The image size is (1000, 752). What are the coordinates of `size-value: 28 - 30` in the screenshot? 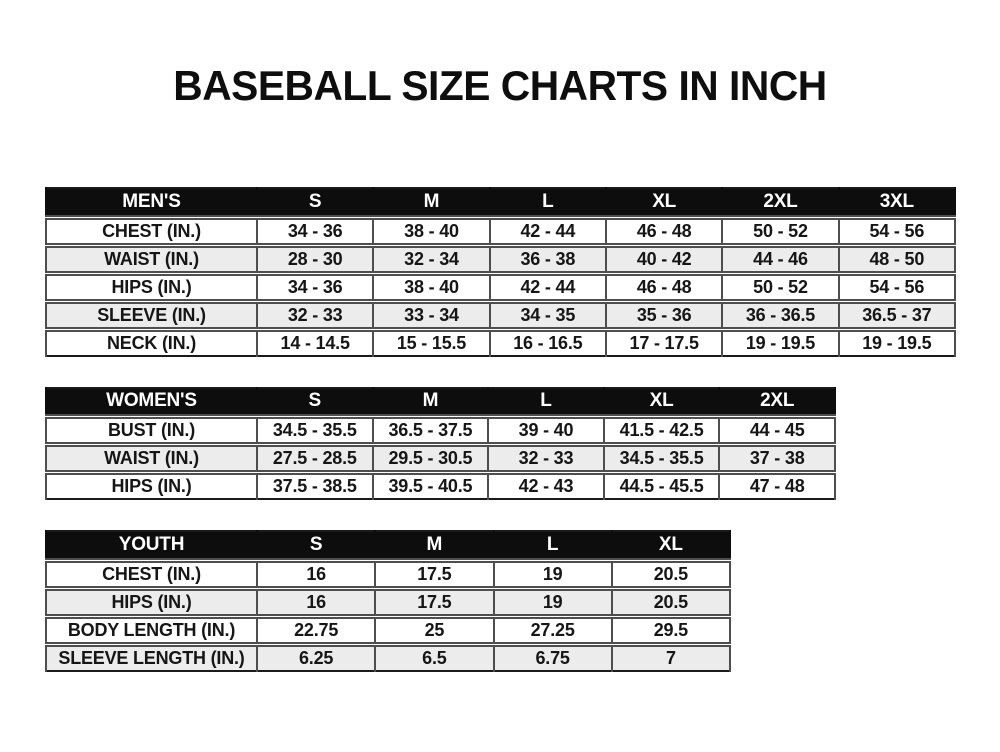 It's located at (315, 258).